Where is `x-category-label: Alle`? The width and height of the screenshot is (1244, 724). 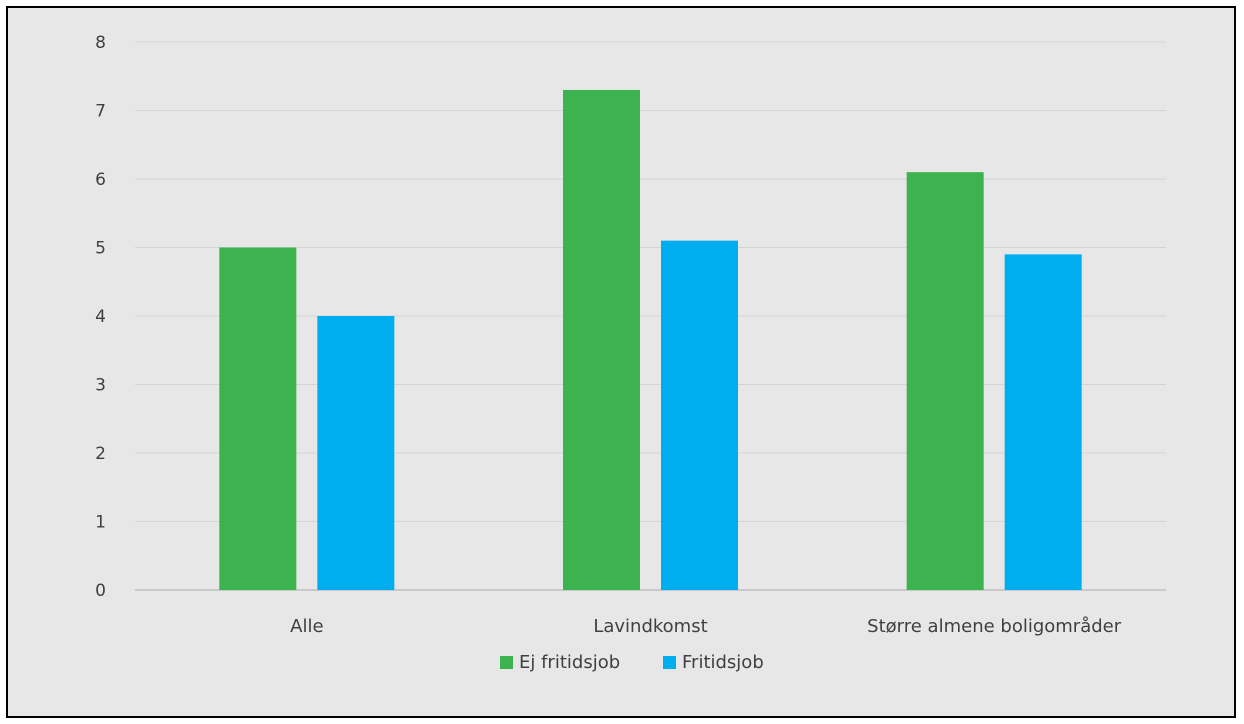 x-category-label: Alle is located at coordinates (306, 626).